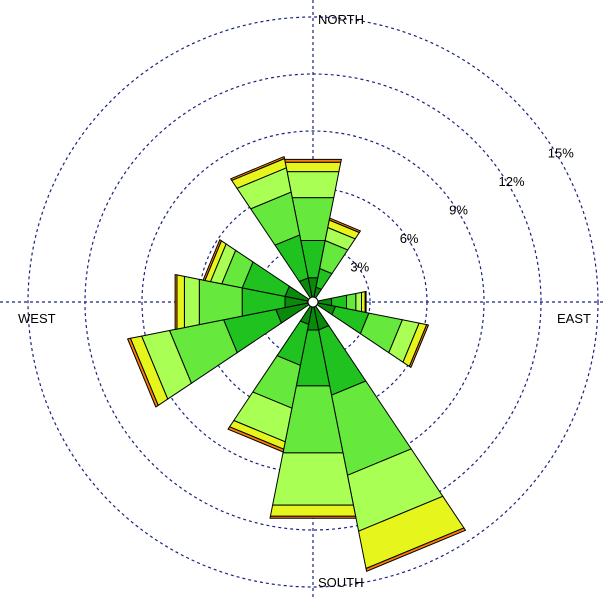 The width and height of the screenshot is (606, 597). I want to click on ring-label-12pct: 12%, so click(512, 181).